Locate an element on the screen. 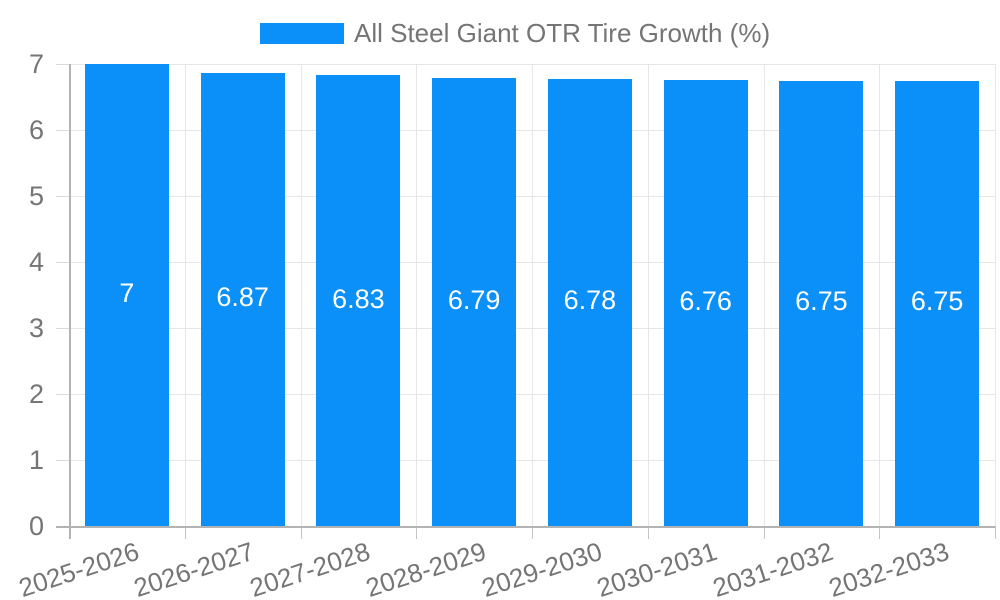  bar-value-label: 6.78 is located at coordinates (590, 300).